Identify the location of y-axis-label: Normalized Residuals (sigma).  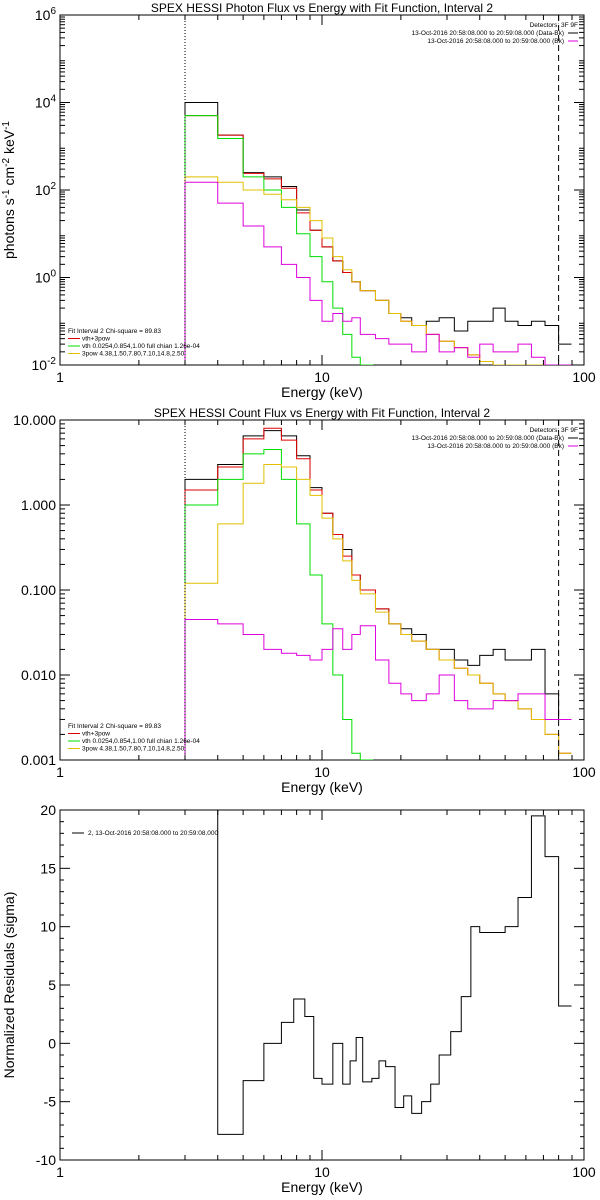
(9, 985).